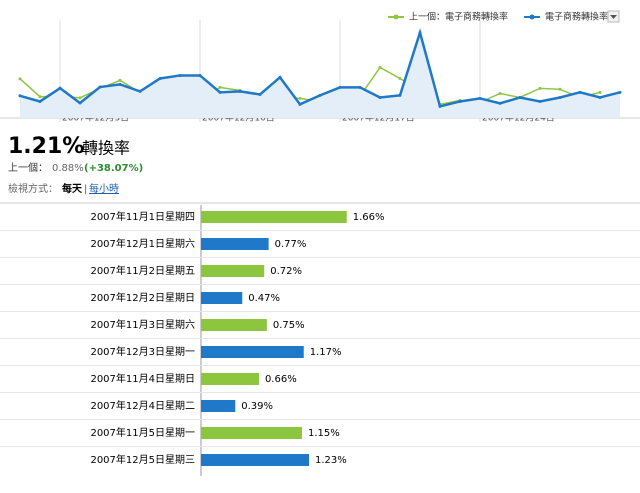 This screenshot has width=640, height=493. What do you see at coordinates (142, 405) in the screenshot?
I see `row-label: 2007年12月4日星期二` at bounding box center [142, 405].